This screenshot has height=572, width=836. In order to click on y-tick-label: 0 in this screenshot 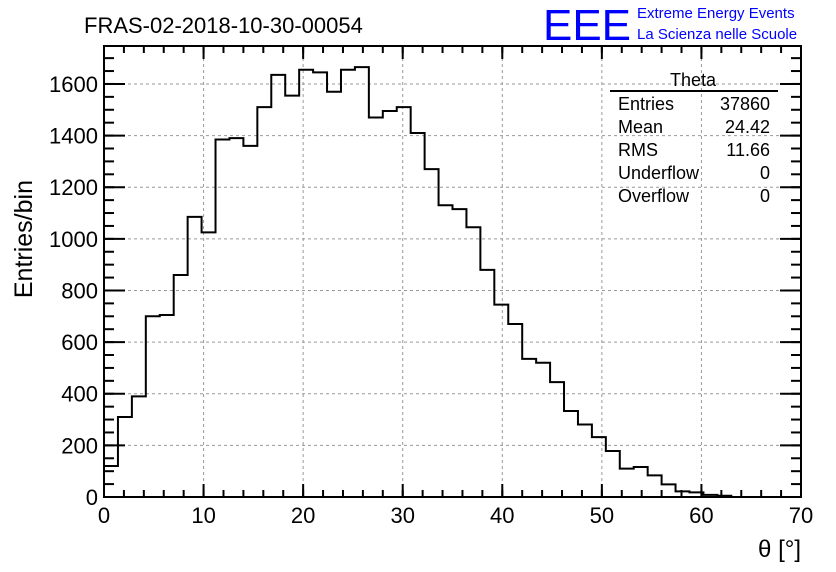, I will do `click(92, 497)`.